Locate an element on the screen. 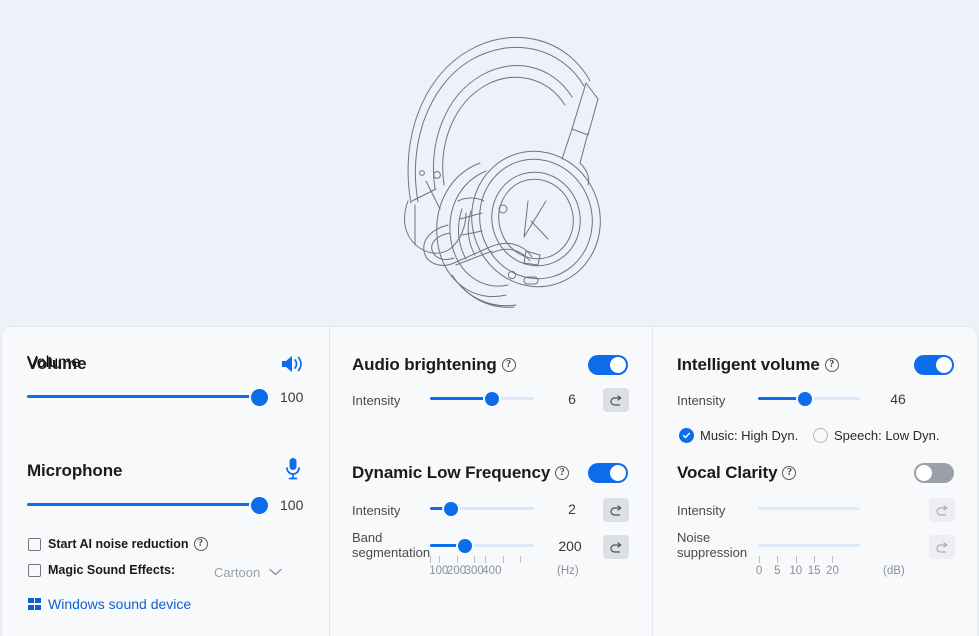  vocal-clarity-intensity-label: Intensity is located at coordinates (701, 510).